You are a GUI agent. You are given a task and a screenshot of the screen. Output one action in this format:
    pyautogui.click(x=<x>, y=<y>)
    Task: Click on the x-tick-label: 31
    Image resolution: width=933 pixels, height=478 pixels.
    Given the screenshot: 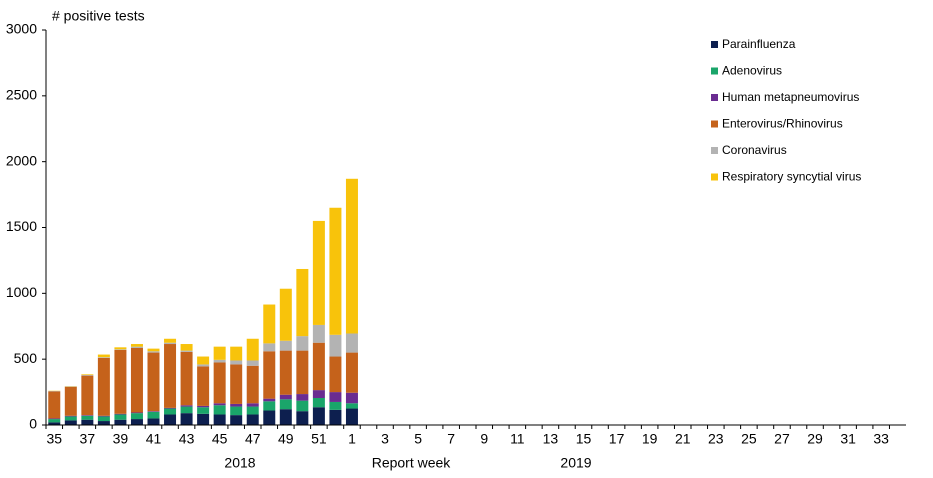 What is the action you would take?
    pyautogui.click(x=848, y=439)
    